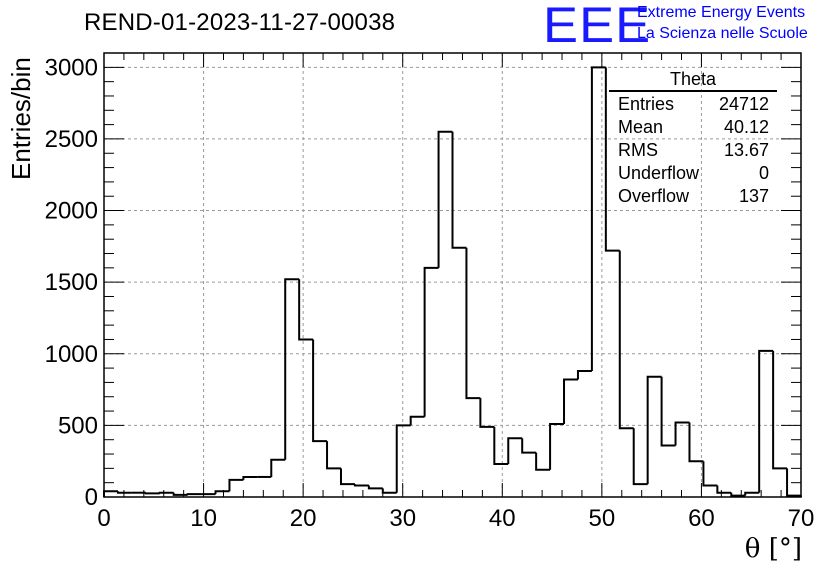  I want to click on y-tick-label: 1000, so click(71, 354).